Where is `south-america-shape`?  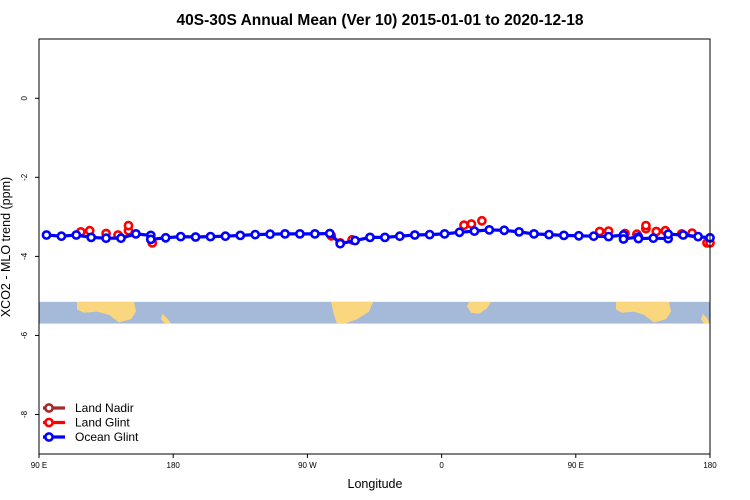
south-america-shape is located at coordinates (352, 312).